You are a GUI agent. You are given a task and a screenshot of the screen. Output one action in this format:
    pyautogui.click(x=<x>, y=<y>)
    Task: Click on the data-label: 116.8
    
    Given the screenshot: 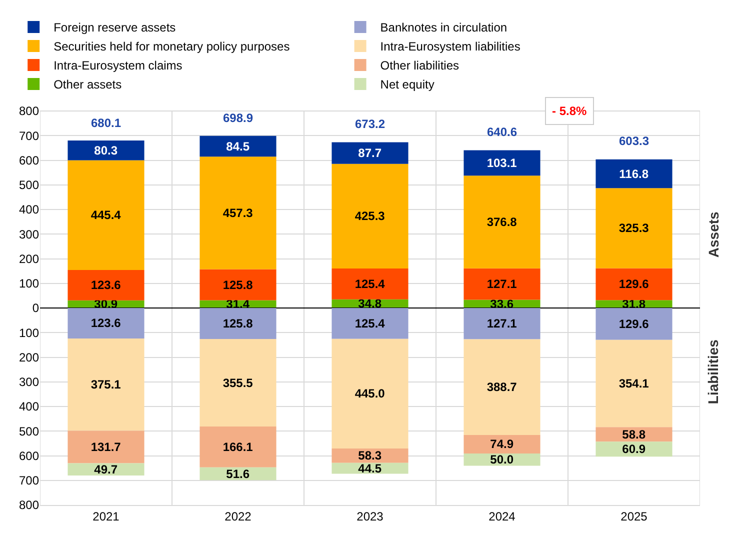 What is the action you would take?
    pyautogui.click(x=634, y=173)
    